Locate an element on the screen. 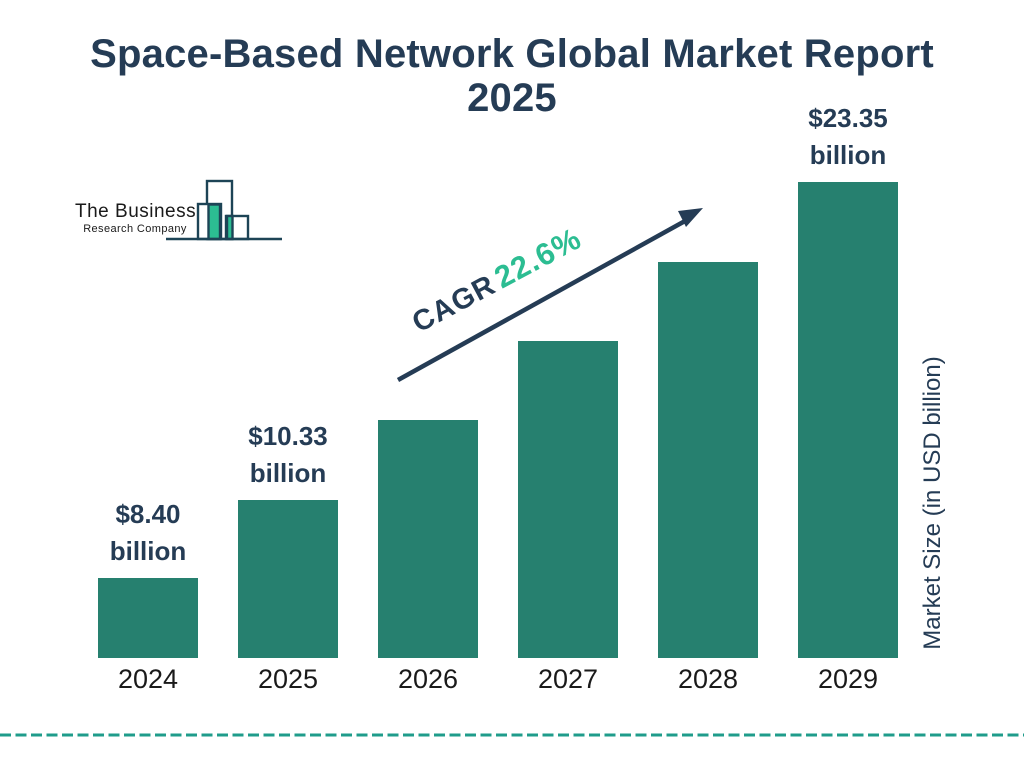 The width and height of the screenshot is (1024, 768). x-tick-2024: 2024 is located at coordinates (148, 679).